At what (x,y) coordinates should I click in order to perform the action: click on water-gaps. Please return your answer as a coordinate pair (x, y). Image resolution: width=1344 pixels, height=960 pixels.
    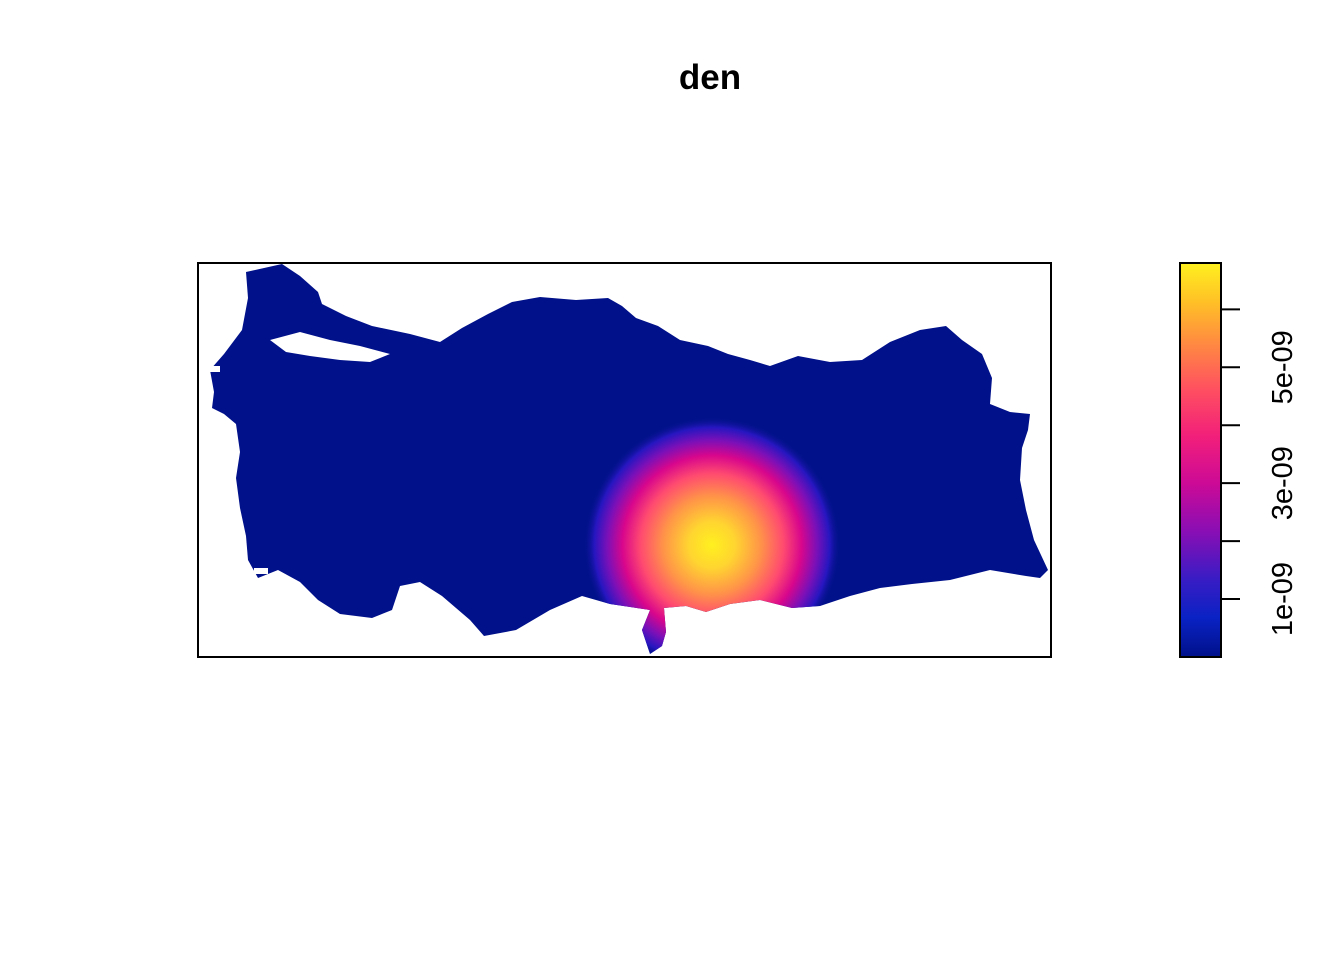
    Looking at the image, I should click on (298, 453).